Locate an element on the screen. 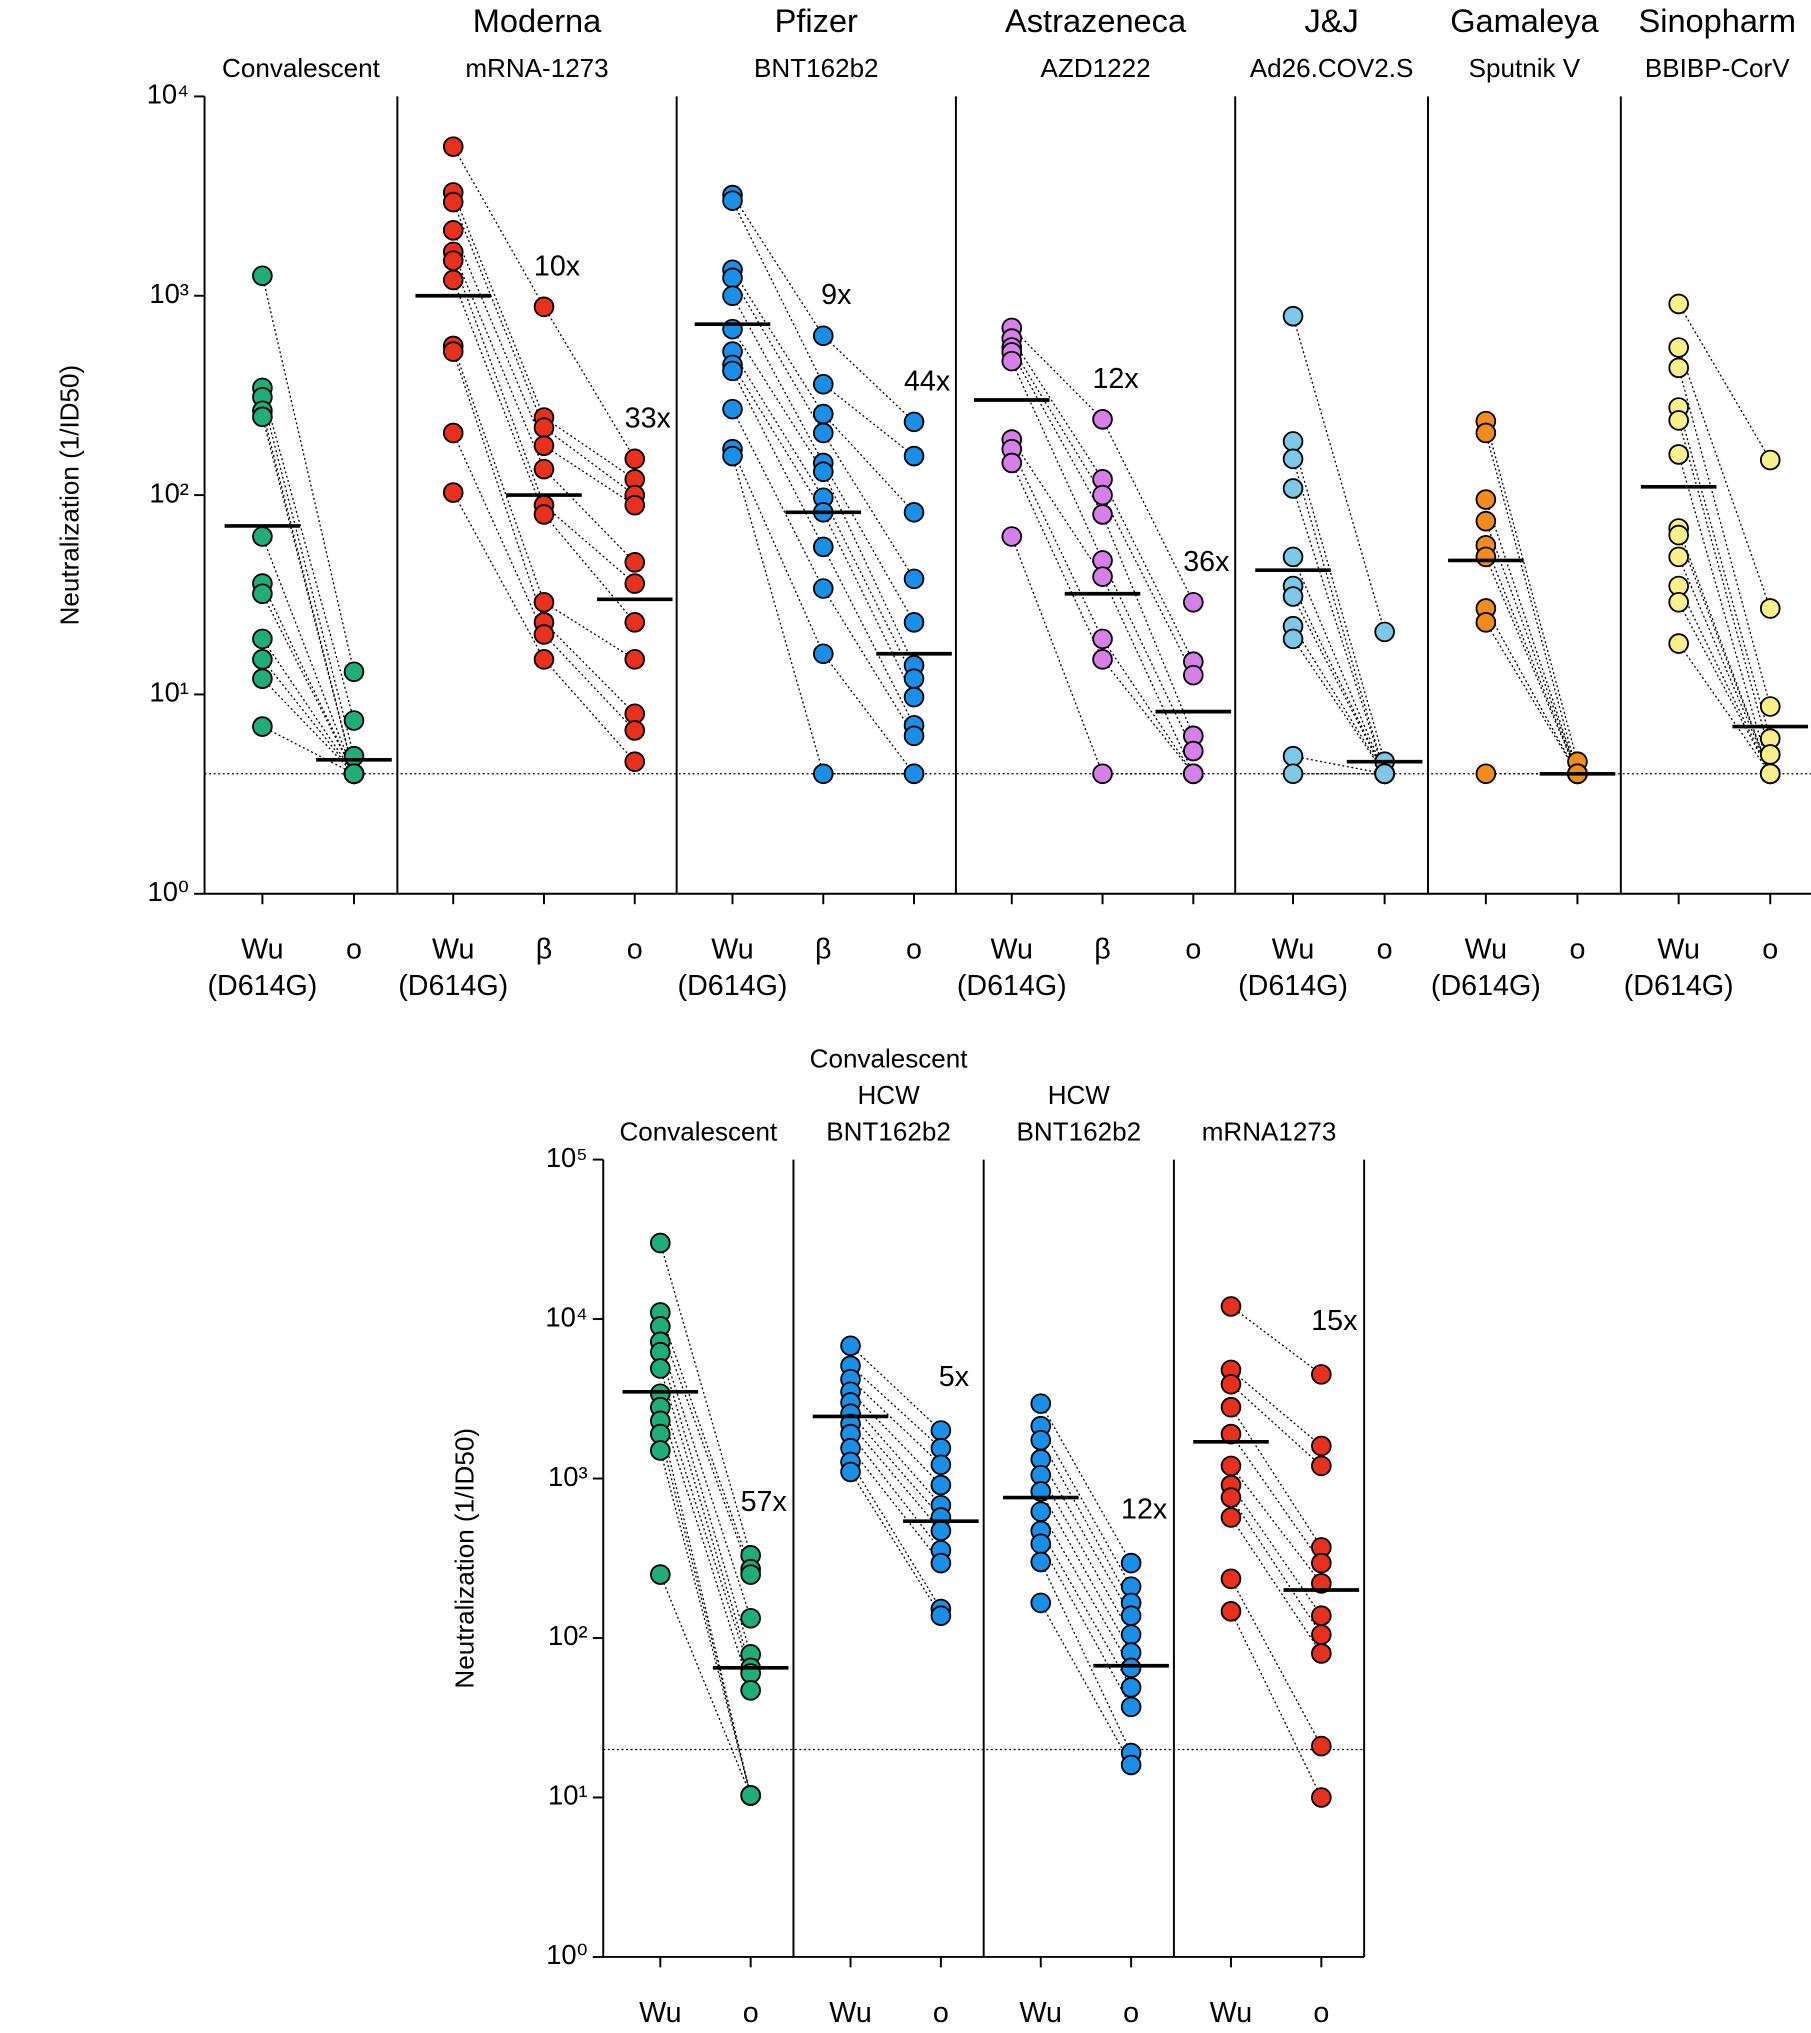 The width and height of the screenshot is (1811, 2033). x-tick-note: (D614G) is located at coordinates (1012, 986).